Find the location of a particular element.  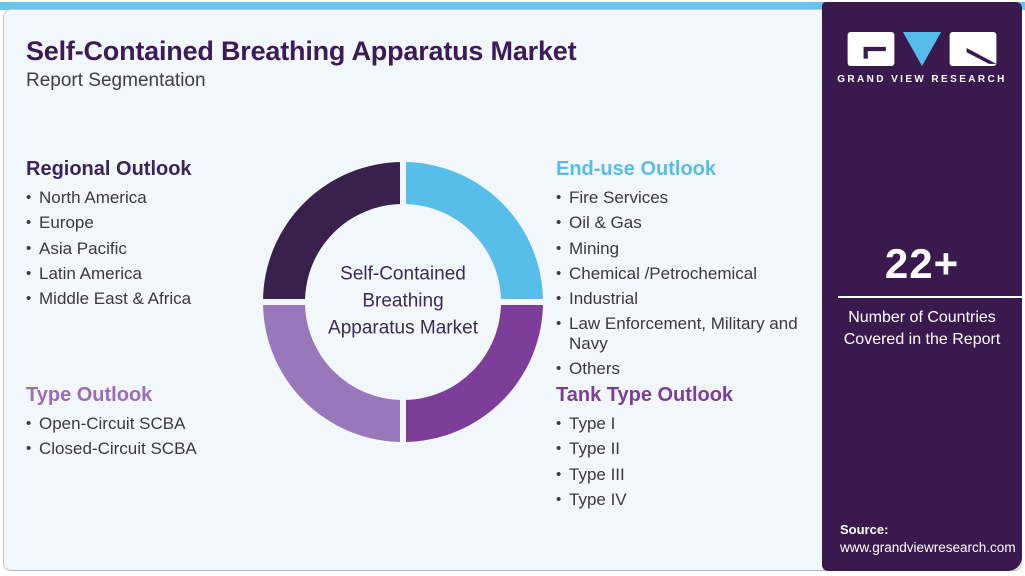

list-item: • Type III is located at coordinates (687, 475).